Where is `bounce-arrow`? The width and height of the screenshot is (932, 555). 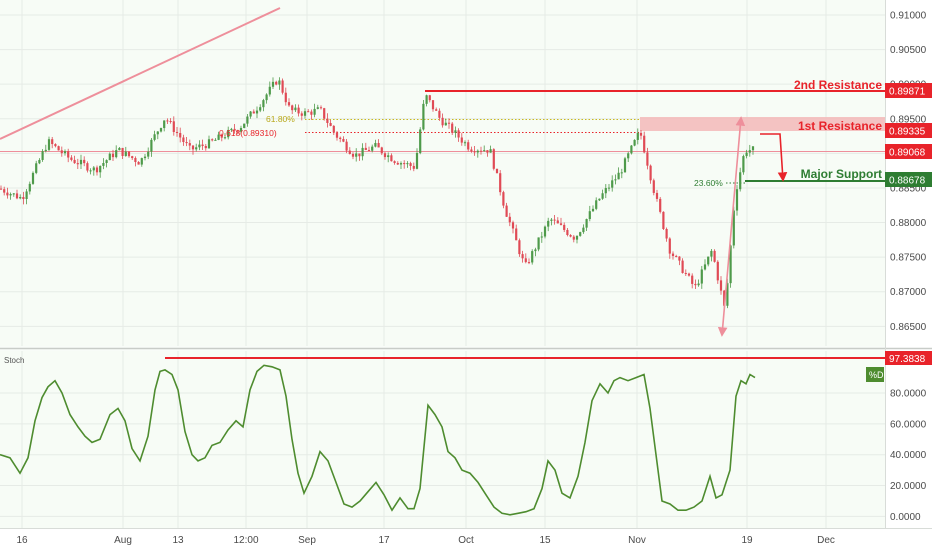
bounce-arrow is located at coordinates (731, 226).